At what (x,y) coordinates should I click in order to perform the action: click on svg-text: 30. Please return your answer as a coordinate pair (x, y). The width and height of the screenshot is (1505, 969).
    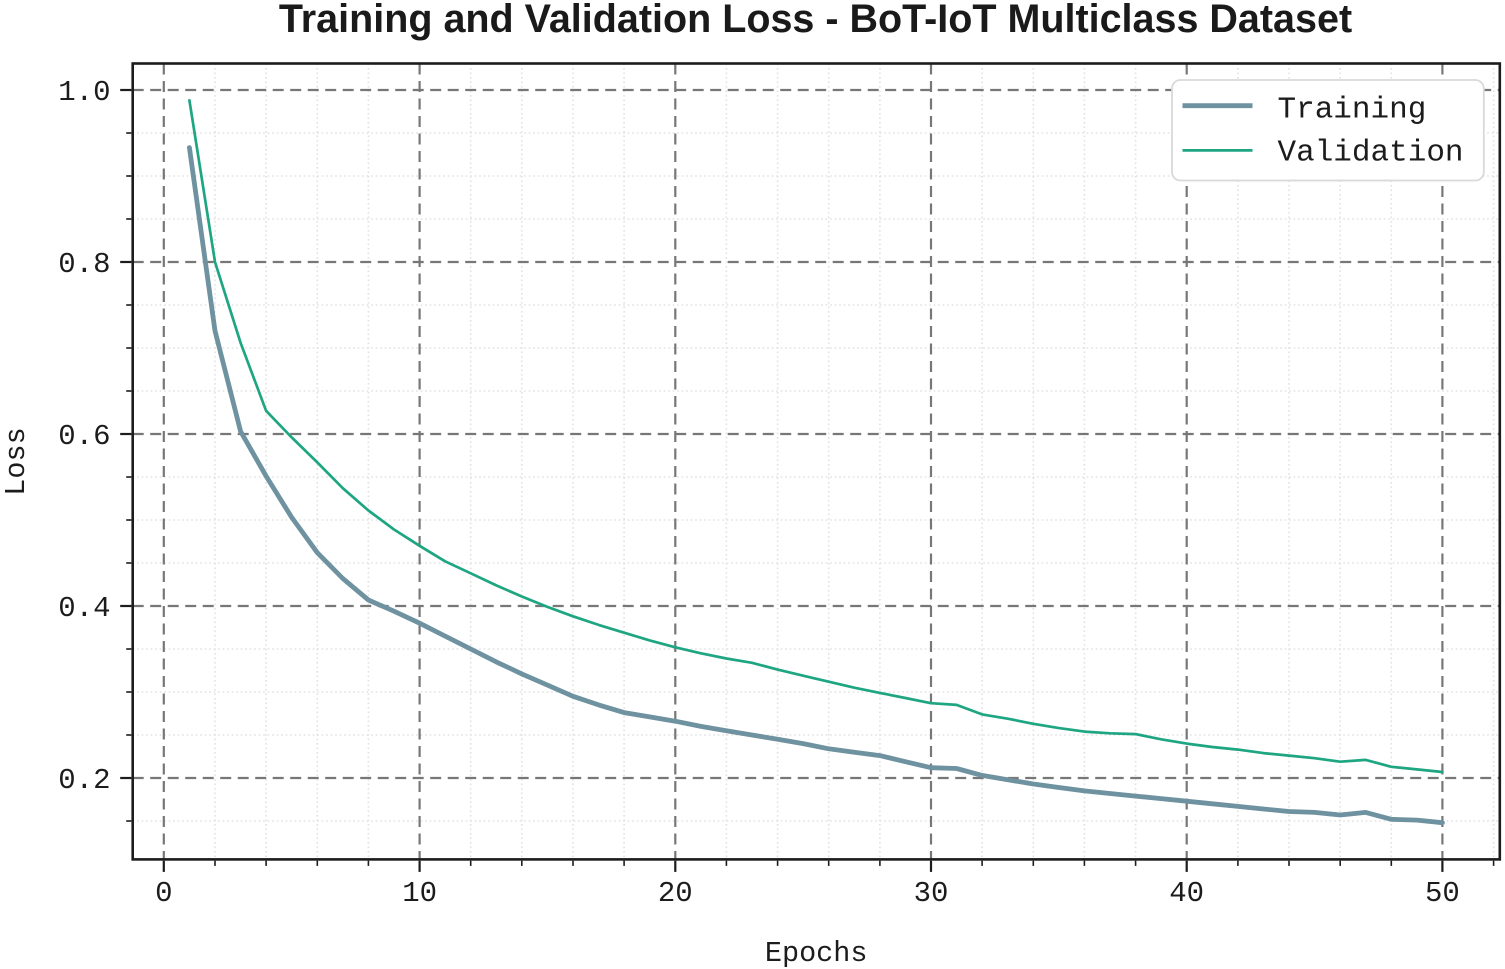
    Looking at the image, I should click on (931, 893).